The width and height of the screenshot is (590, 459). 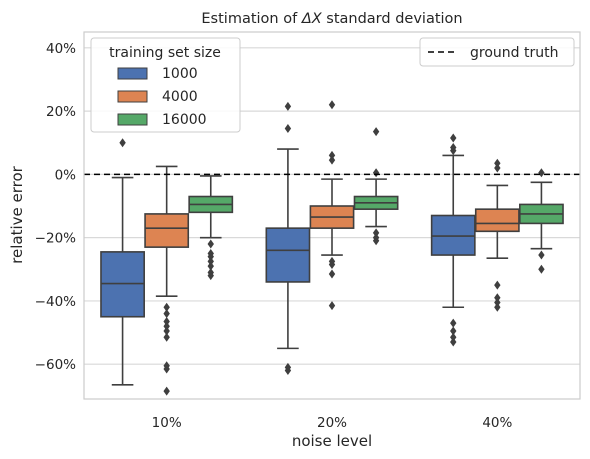 I want to click on x-tick-label: 10%, so click(x=167, y=423).